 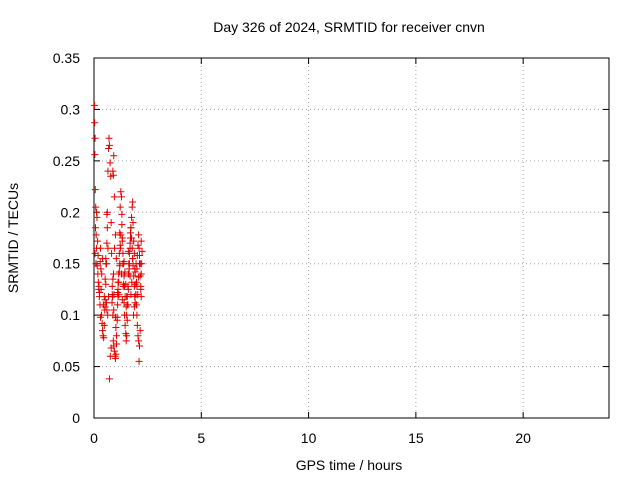 I want to click on y-tick-label: 0.3, so click(x=71, y=109).